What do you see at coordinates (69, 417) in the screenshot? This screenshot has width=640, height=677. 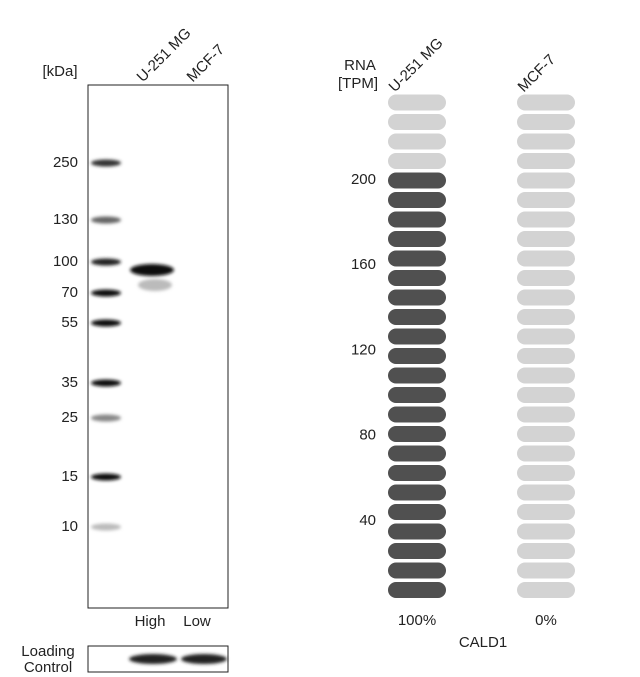 I see `marker-label: 25` at bounding box center [69, 417].